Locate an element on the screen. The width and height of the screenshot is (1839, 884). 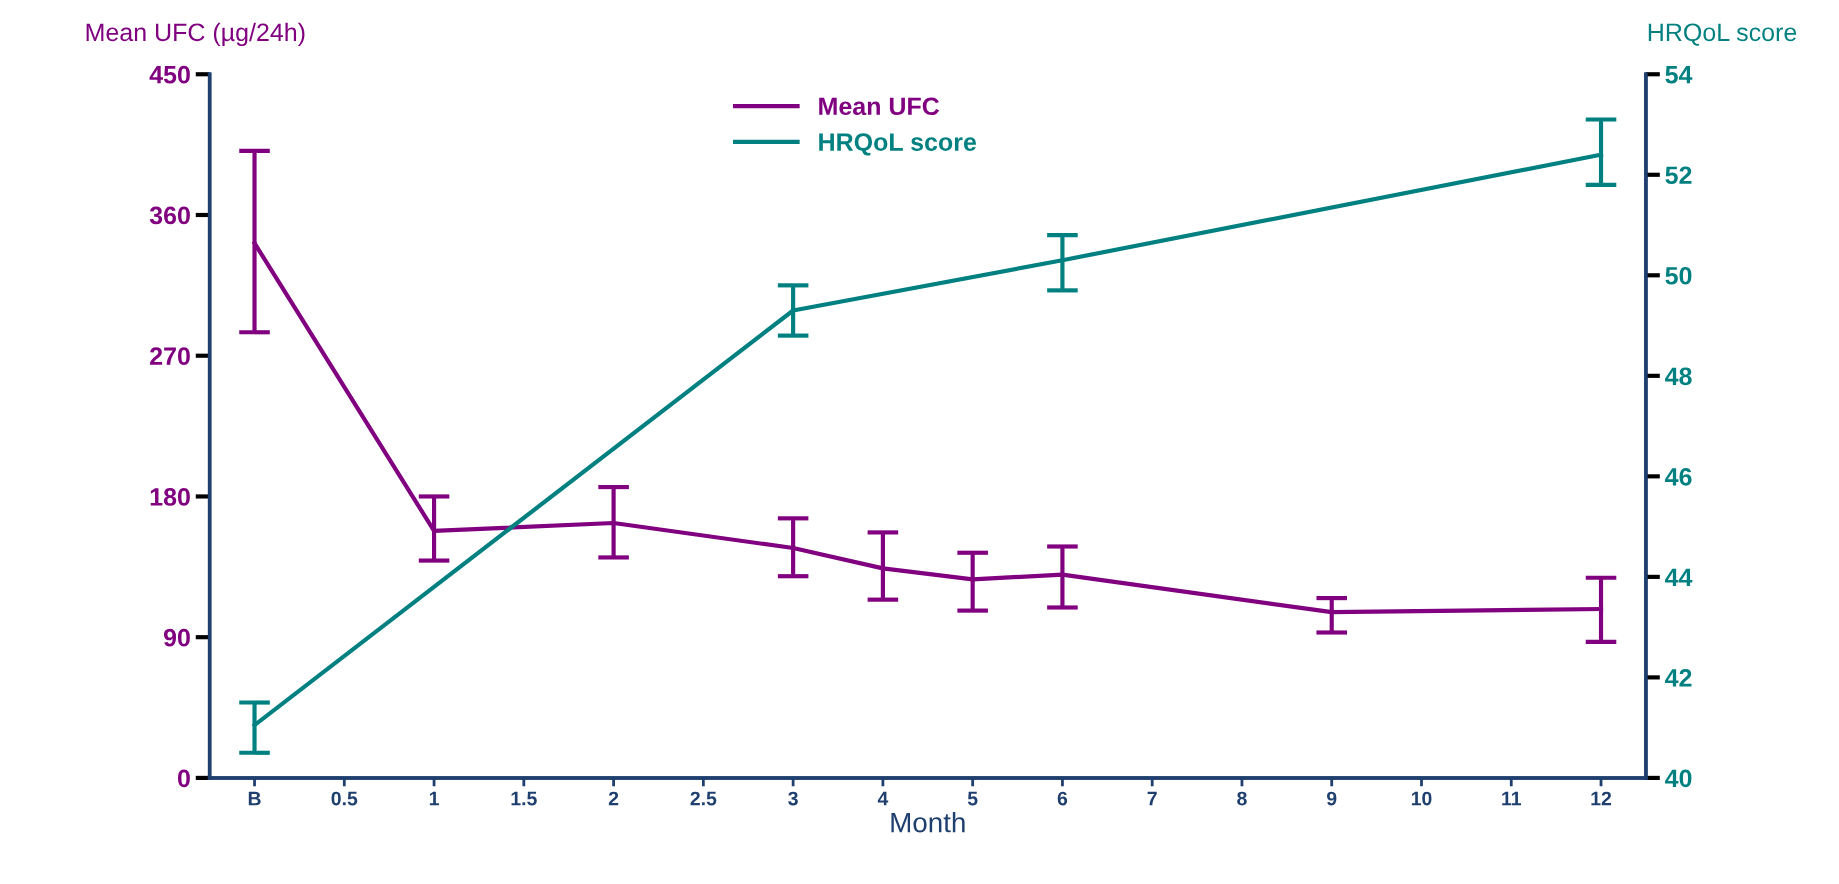
y2-axis-title: HRQoL score is located at coordinates (1722, 34).